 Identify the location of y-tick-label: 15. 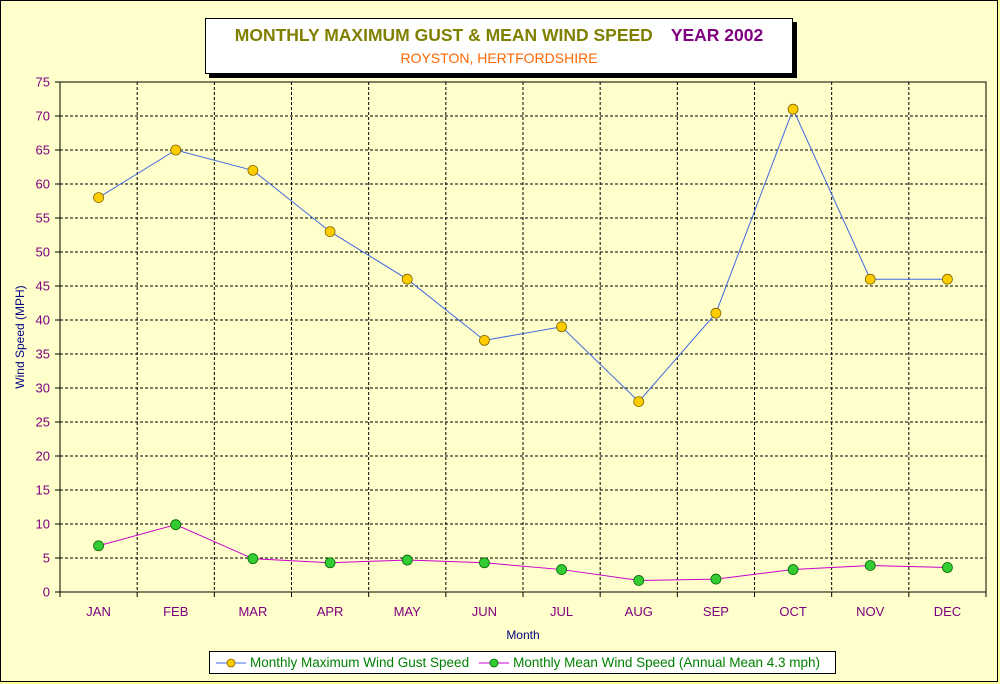
(43, 490).